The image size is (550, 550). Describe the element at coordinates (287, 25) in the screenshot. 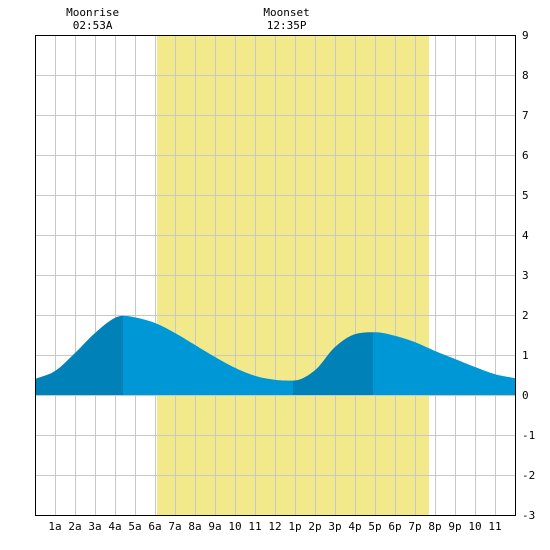

I see `moon-event-time: 12:35P` at that location.